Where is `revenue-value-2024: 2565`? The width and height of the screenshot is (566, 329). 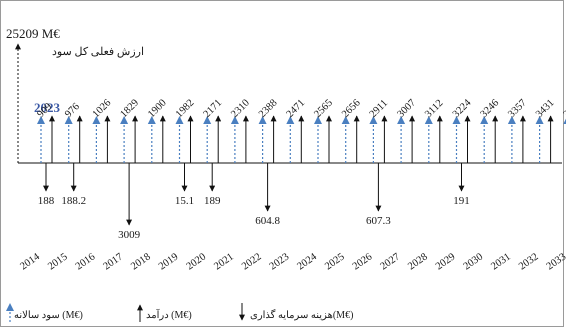 revenue-value-2024: 2565 is located at coordinates (323, 108).